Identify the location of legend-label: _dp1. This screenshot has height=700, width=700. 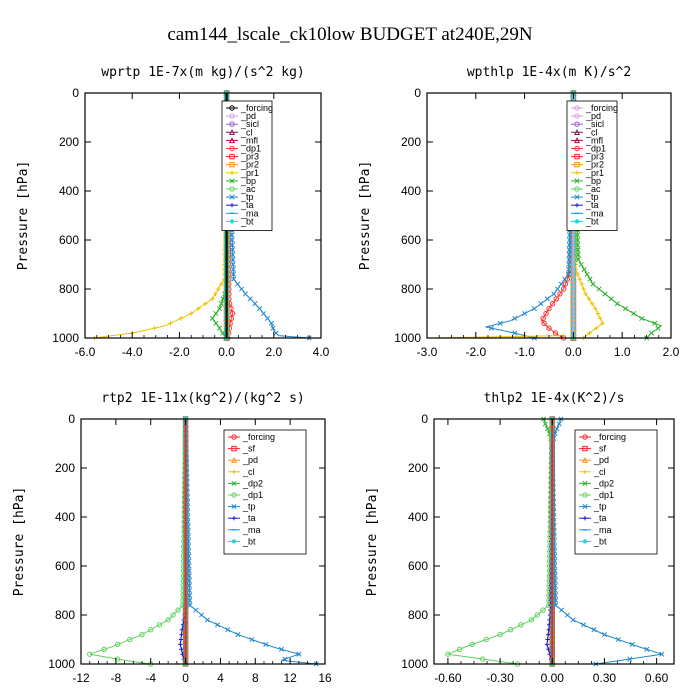
(595, 149).